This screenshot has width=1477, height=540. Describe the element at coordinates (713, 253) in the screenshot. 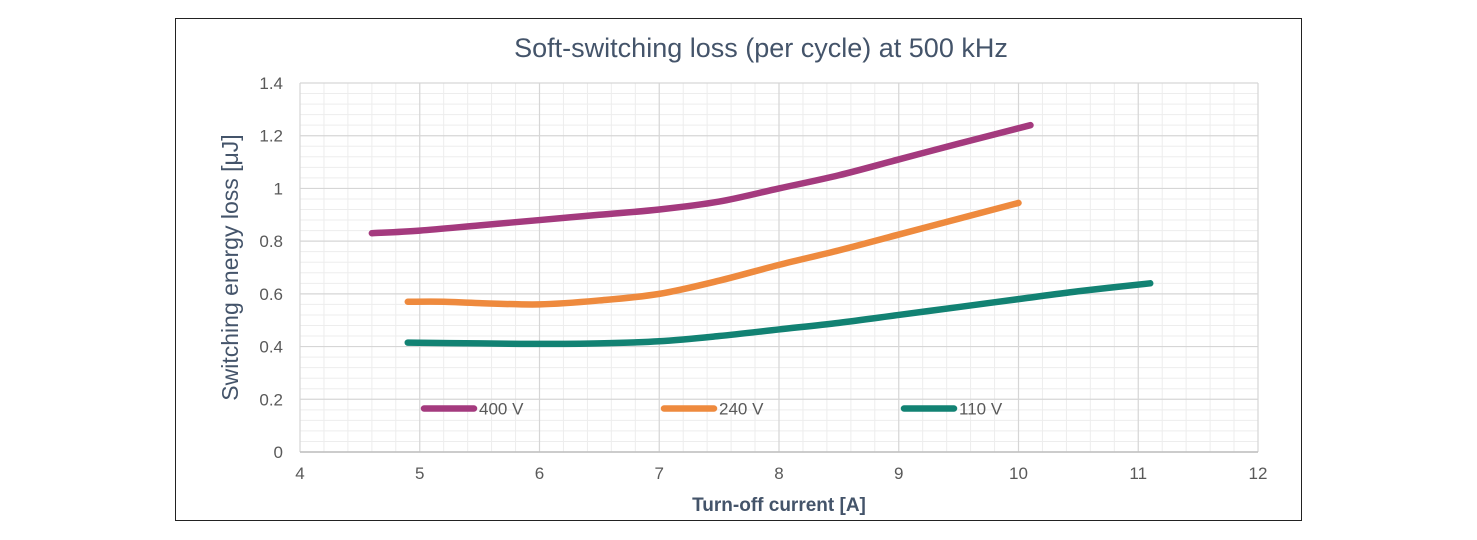

I see `series-line-240v` at that location.